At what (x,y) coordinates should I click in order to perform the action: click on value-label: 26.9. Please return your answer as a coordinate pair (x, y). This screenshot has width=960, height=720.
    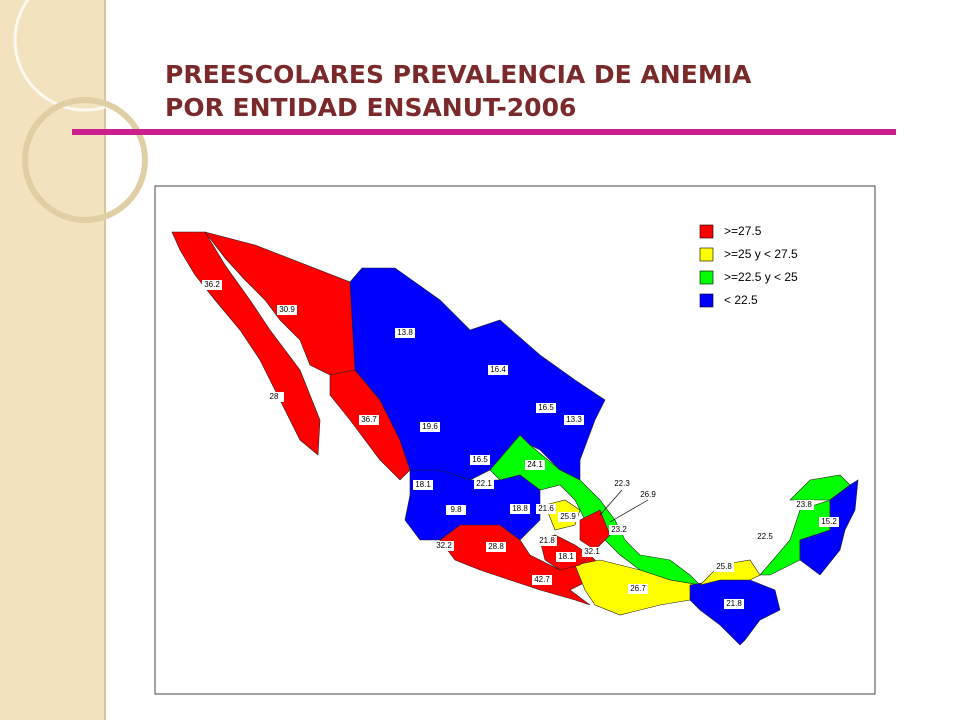
    Looking at the image, I should click on (648, 494).